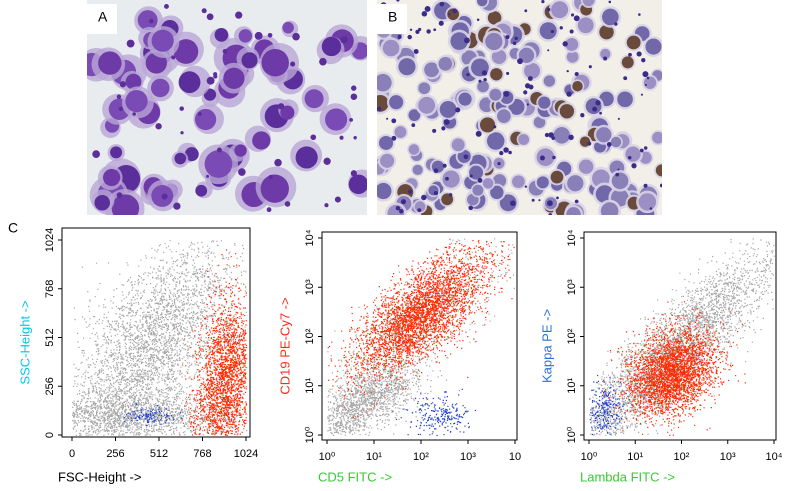 The height and width of the screenshot is (491, 800). I want to click on x-tick-label: 10², so click(682, 457).